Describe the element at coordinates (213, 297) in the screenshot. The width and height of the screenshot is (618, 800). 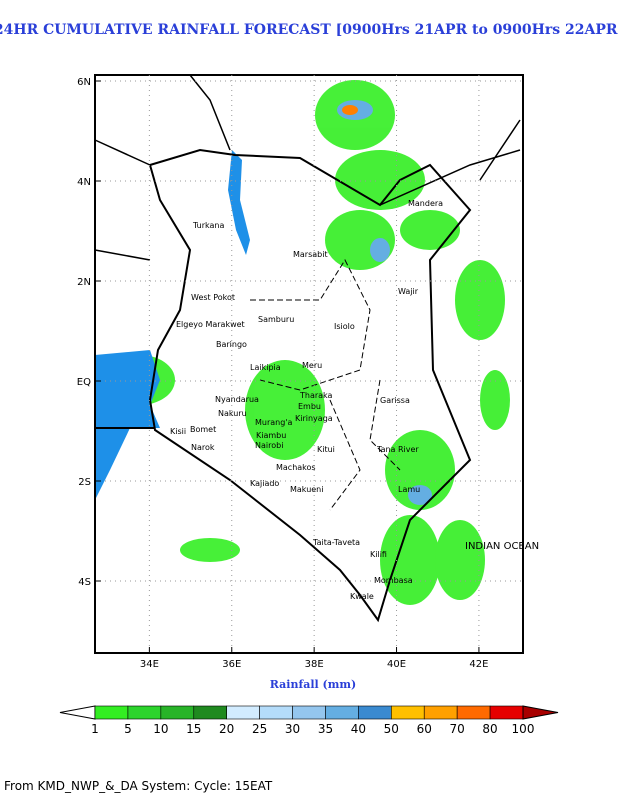
I see `place-label: West Pokot` at that location.